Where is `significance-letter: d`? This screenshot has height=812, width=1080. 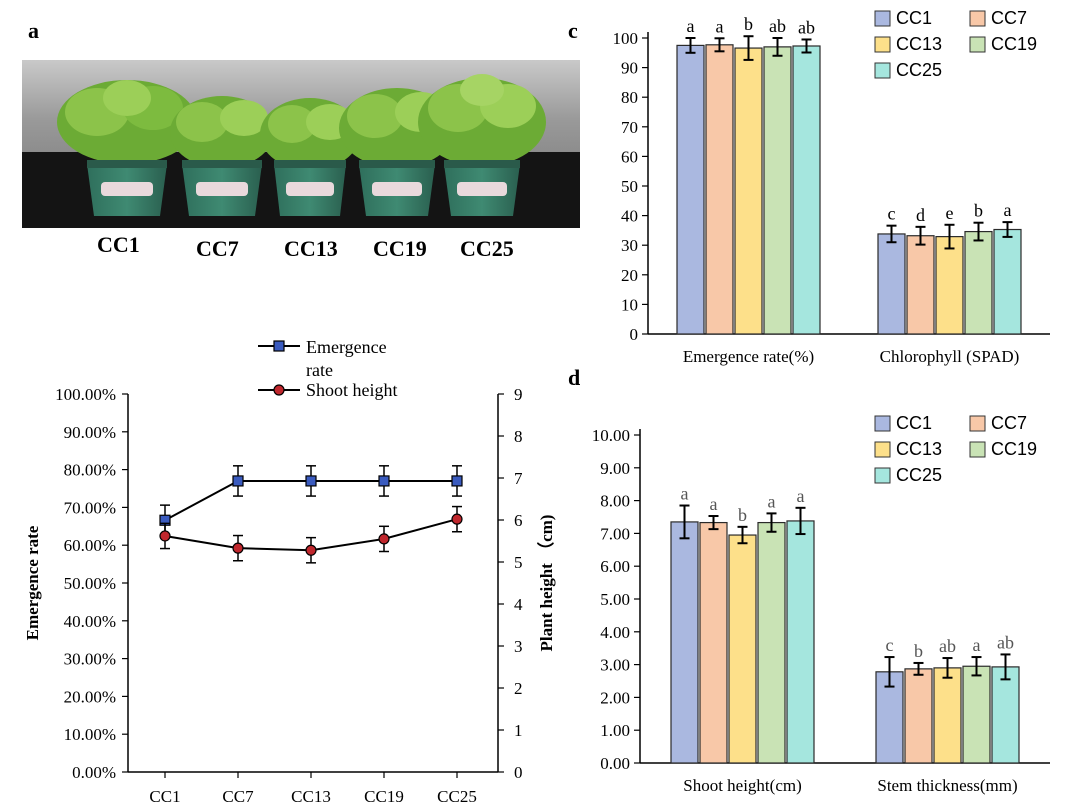
significance-letter: d is located at coordinates (920, 215).